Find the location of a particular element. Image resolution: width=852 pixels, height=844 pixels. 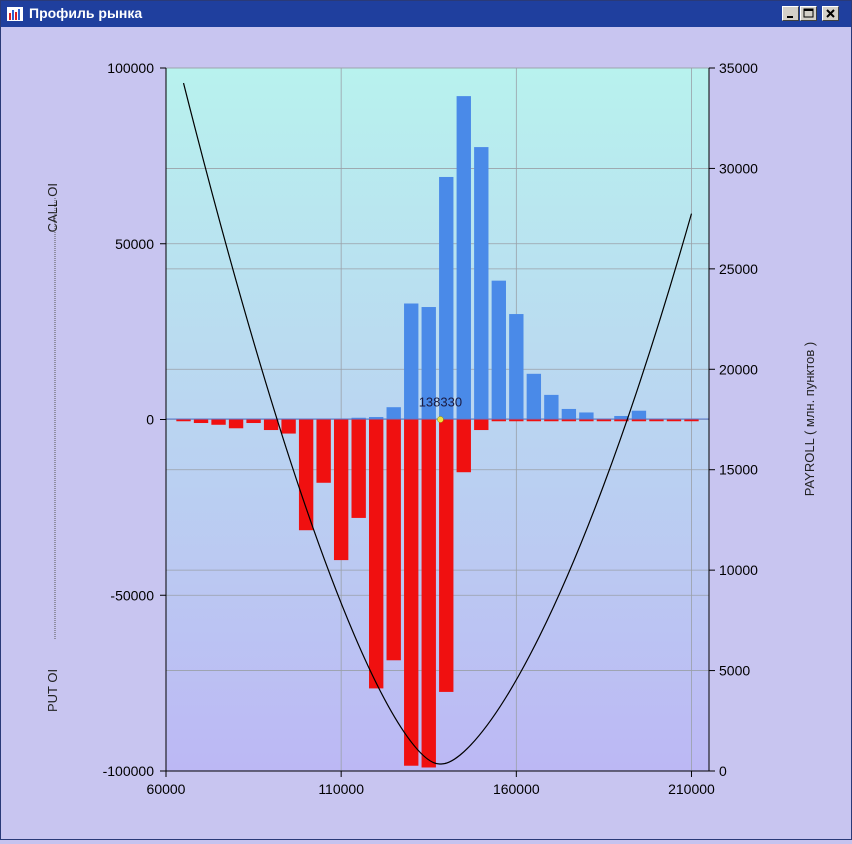

right-tick-label: 25000 is located at coordinates (738, 269).